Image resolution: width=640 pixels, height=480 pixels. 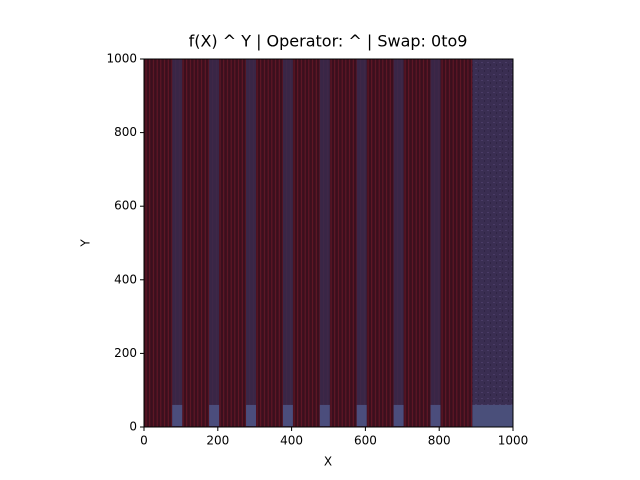 I want to click on x-tick-label: 400, so click(x=291, y=441).